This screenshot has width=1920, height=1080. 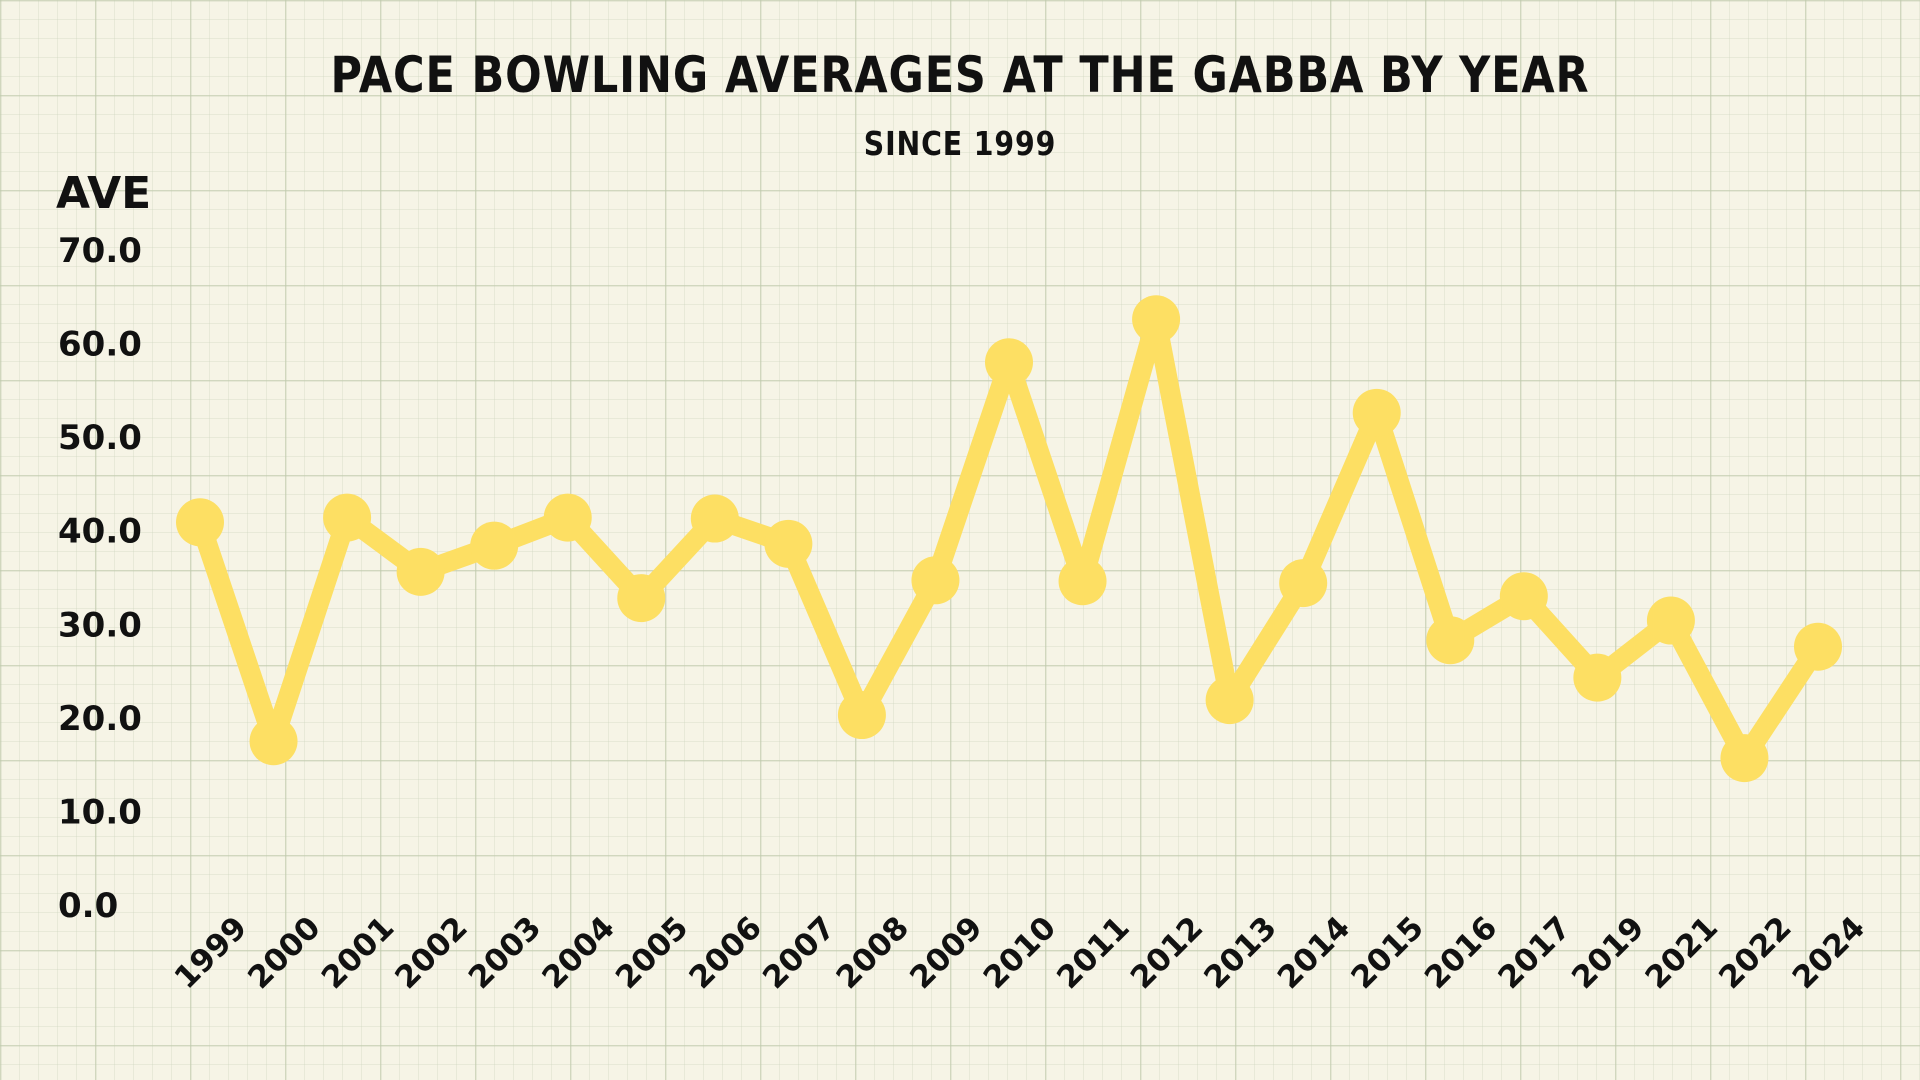 What do you see at coordinates (788, 543) in the screenshot?
I see `data-point-2007` at bounding box center [788, 543].